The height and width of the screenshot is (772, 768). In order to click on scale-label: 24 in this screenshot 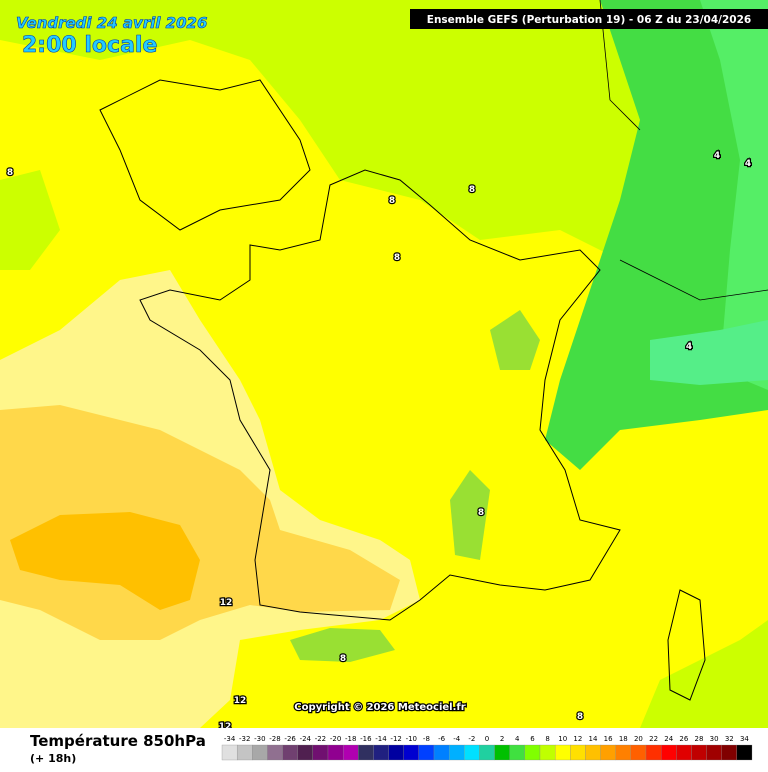, I will do `click(668, 739)`.